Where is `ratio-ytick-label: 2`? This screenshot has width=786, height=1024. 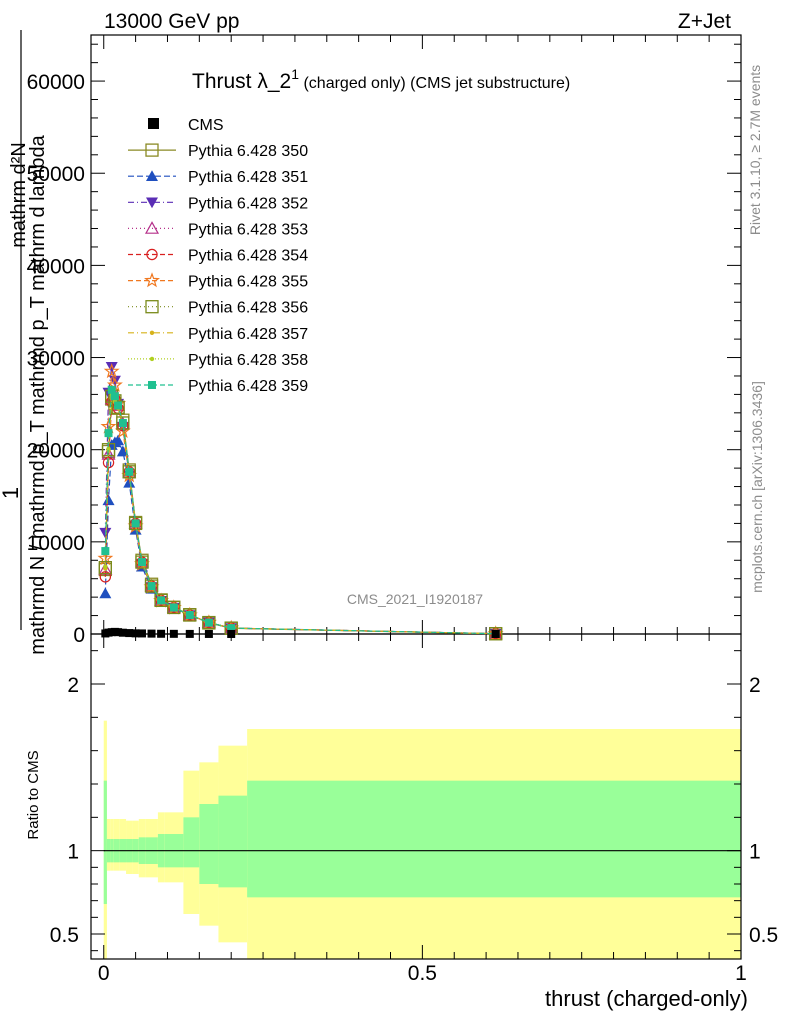 ratio-ytick-label: 2 is located at coordinates (73, 685).